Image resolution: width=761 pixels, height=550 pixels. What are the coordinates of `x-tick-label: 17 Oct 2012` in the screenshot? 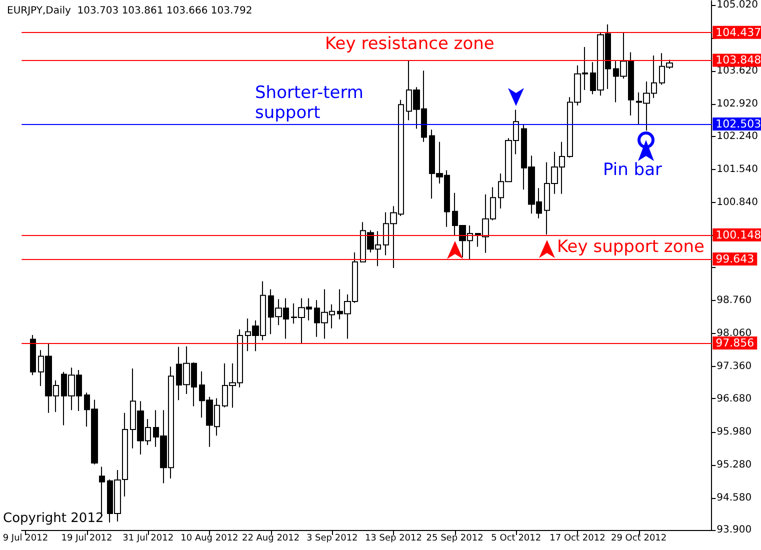 It's located at (578, 539).